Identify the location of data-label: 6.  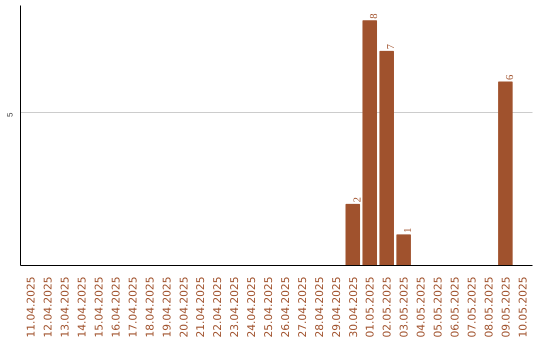
(510, 77).